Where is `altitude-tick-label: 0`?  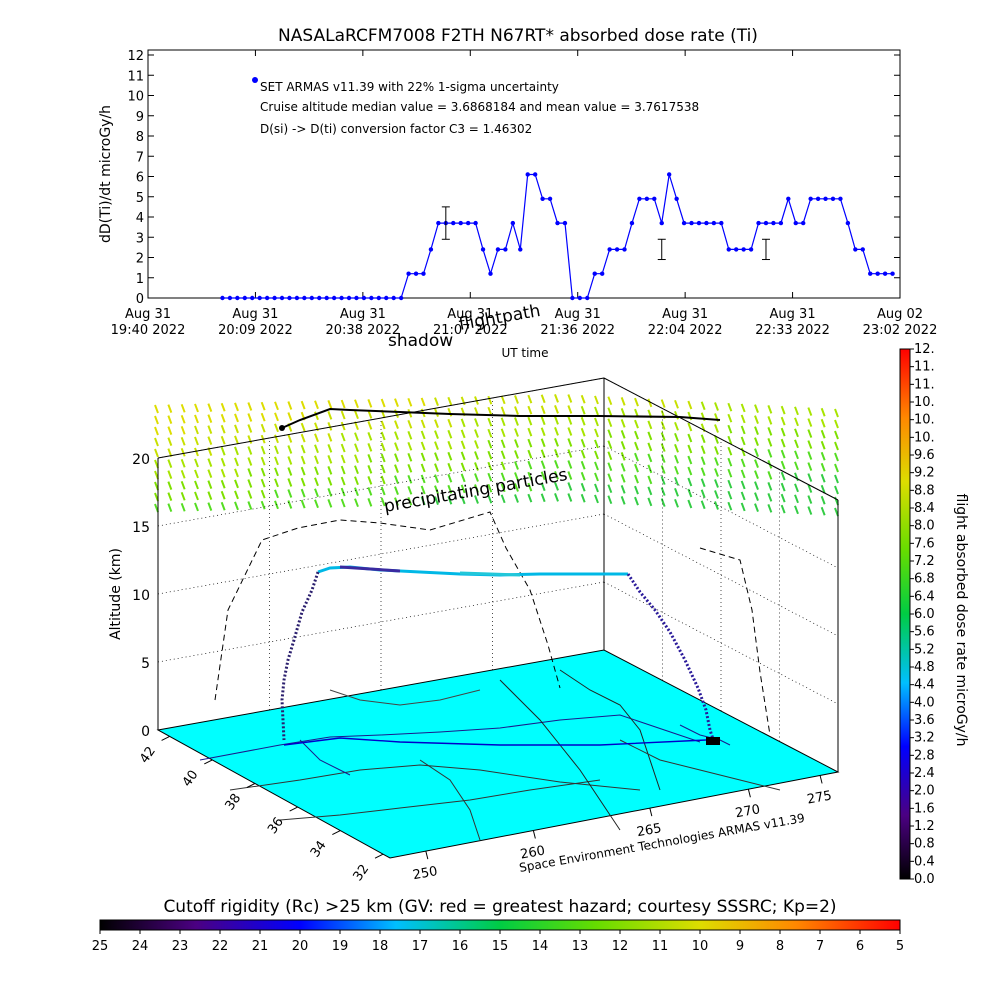
altitude-tick-label: 0 is located at coordinates (145, 732).